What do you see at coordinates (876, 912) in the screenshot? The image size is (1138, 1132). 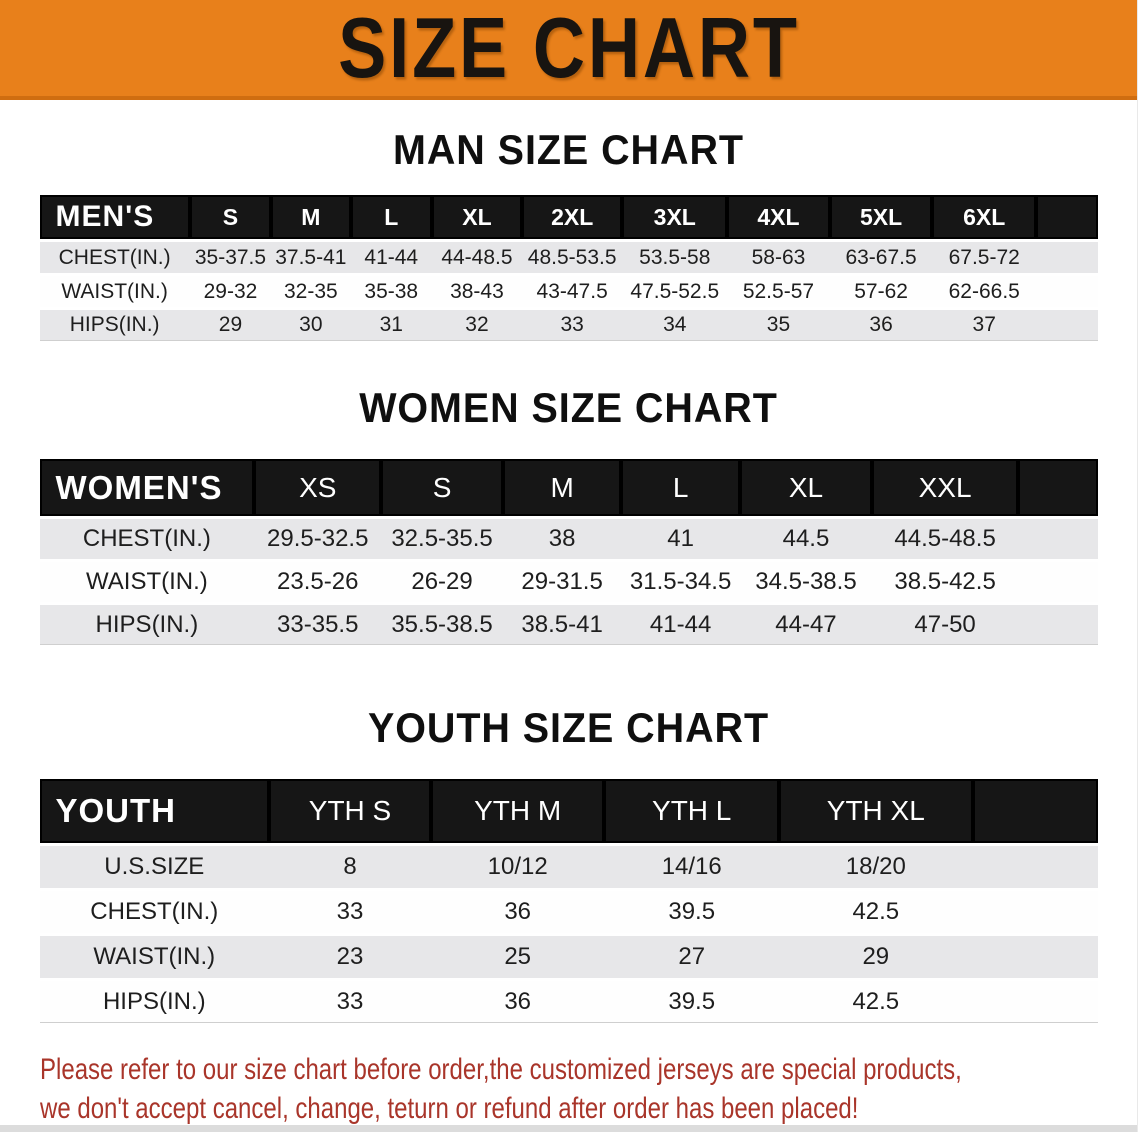 I see `size-value-cell: 42.5` at bounding box center [876, 912].